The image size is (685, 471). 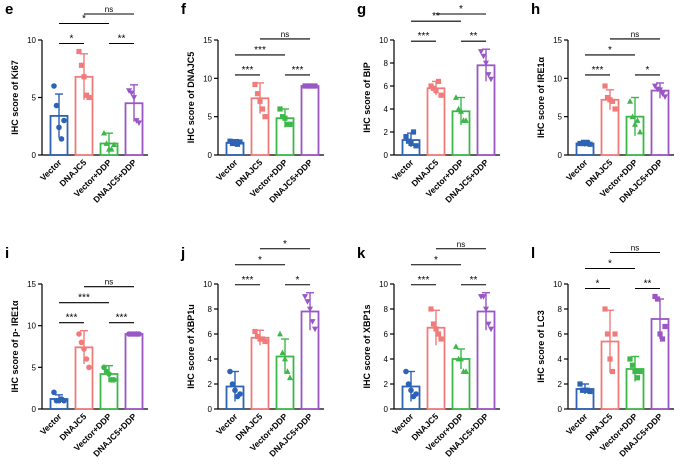 I want to click on panel-letter-e: e, so click(x=9, y=9).